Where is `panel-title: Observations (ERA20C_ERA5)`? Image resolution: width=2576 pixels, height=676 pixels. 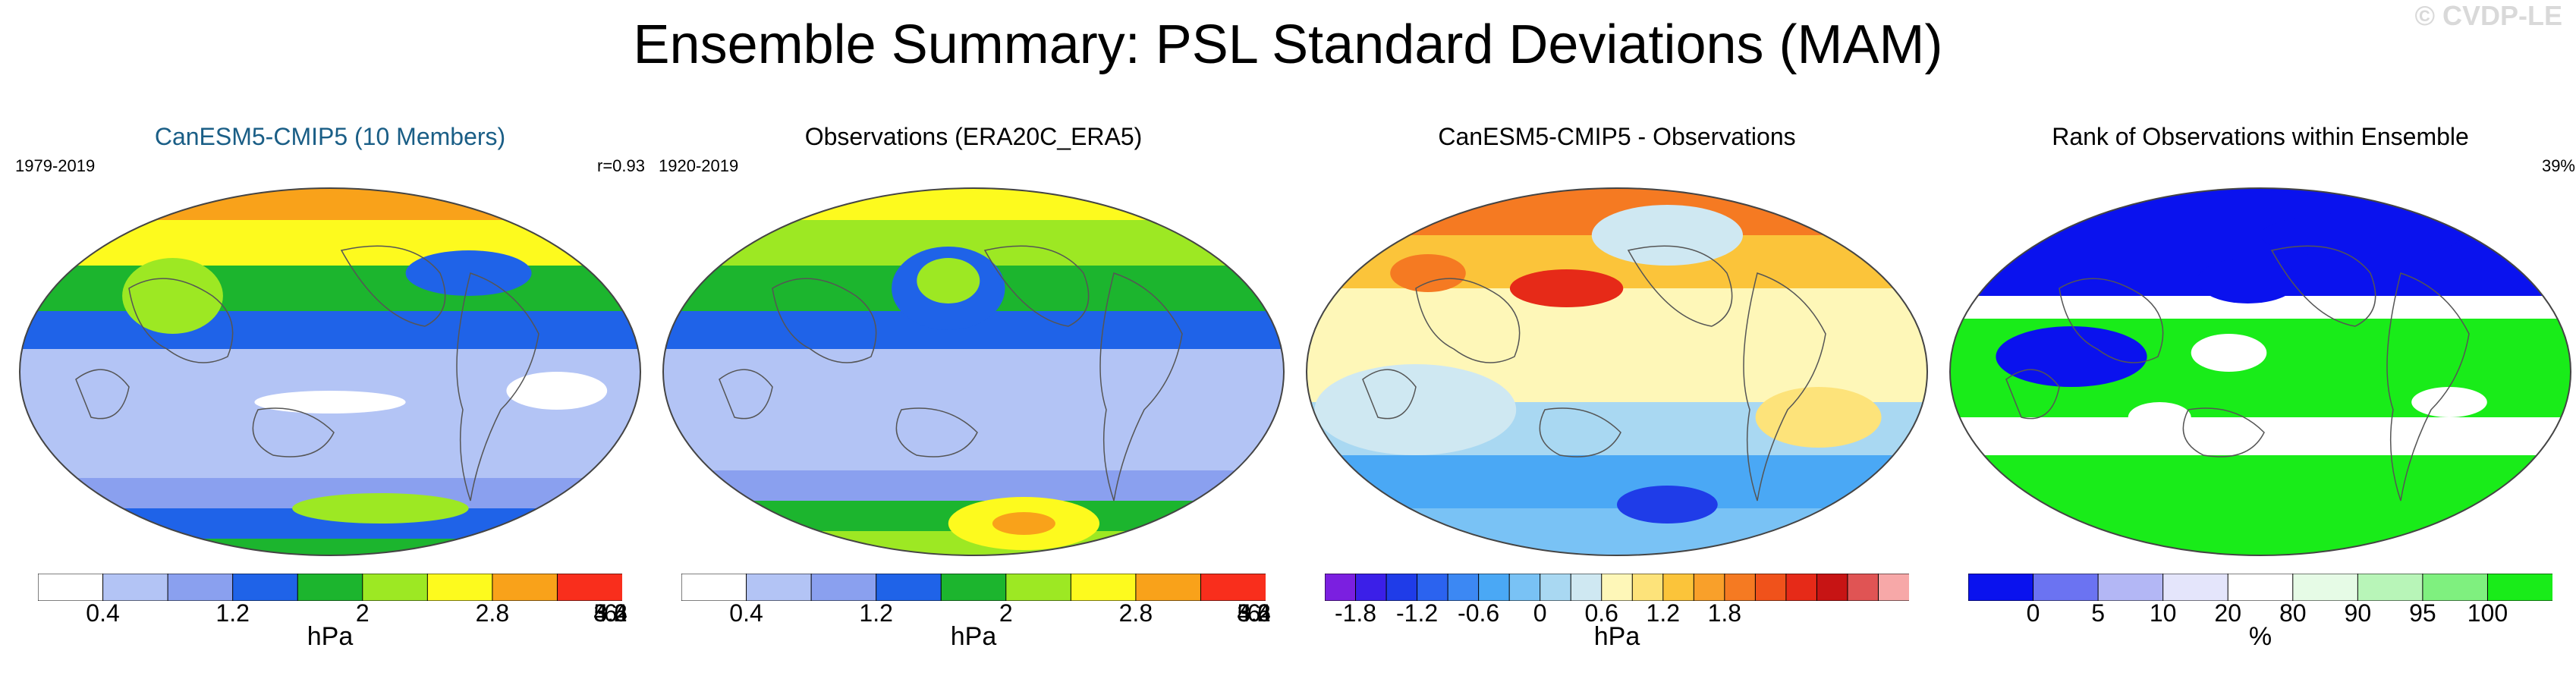 panel-title: Observations (ERA20C_ERA5) is located at coordinates (973, 136).